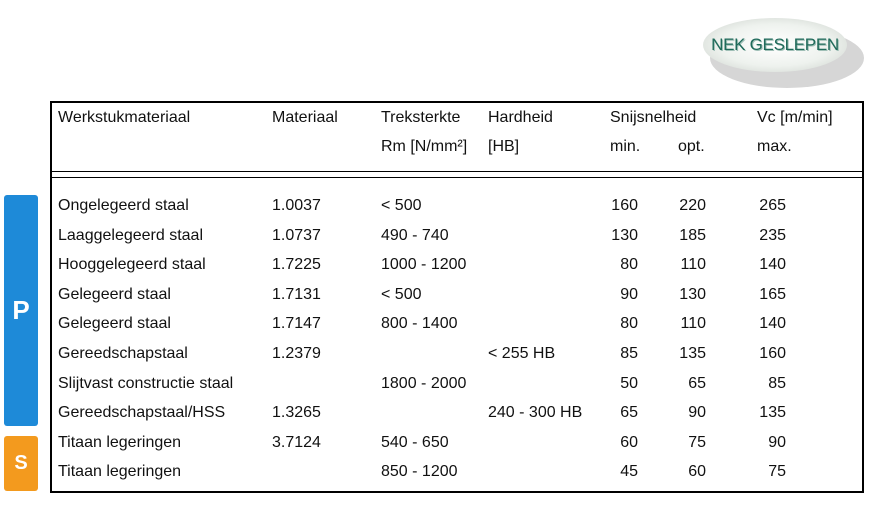  Describe the element at coordinates (424, 146) in the screenshot. I see `header-treksterkte-unit: Rm [N/mm²]` at that location.